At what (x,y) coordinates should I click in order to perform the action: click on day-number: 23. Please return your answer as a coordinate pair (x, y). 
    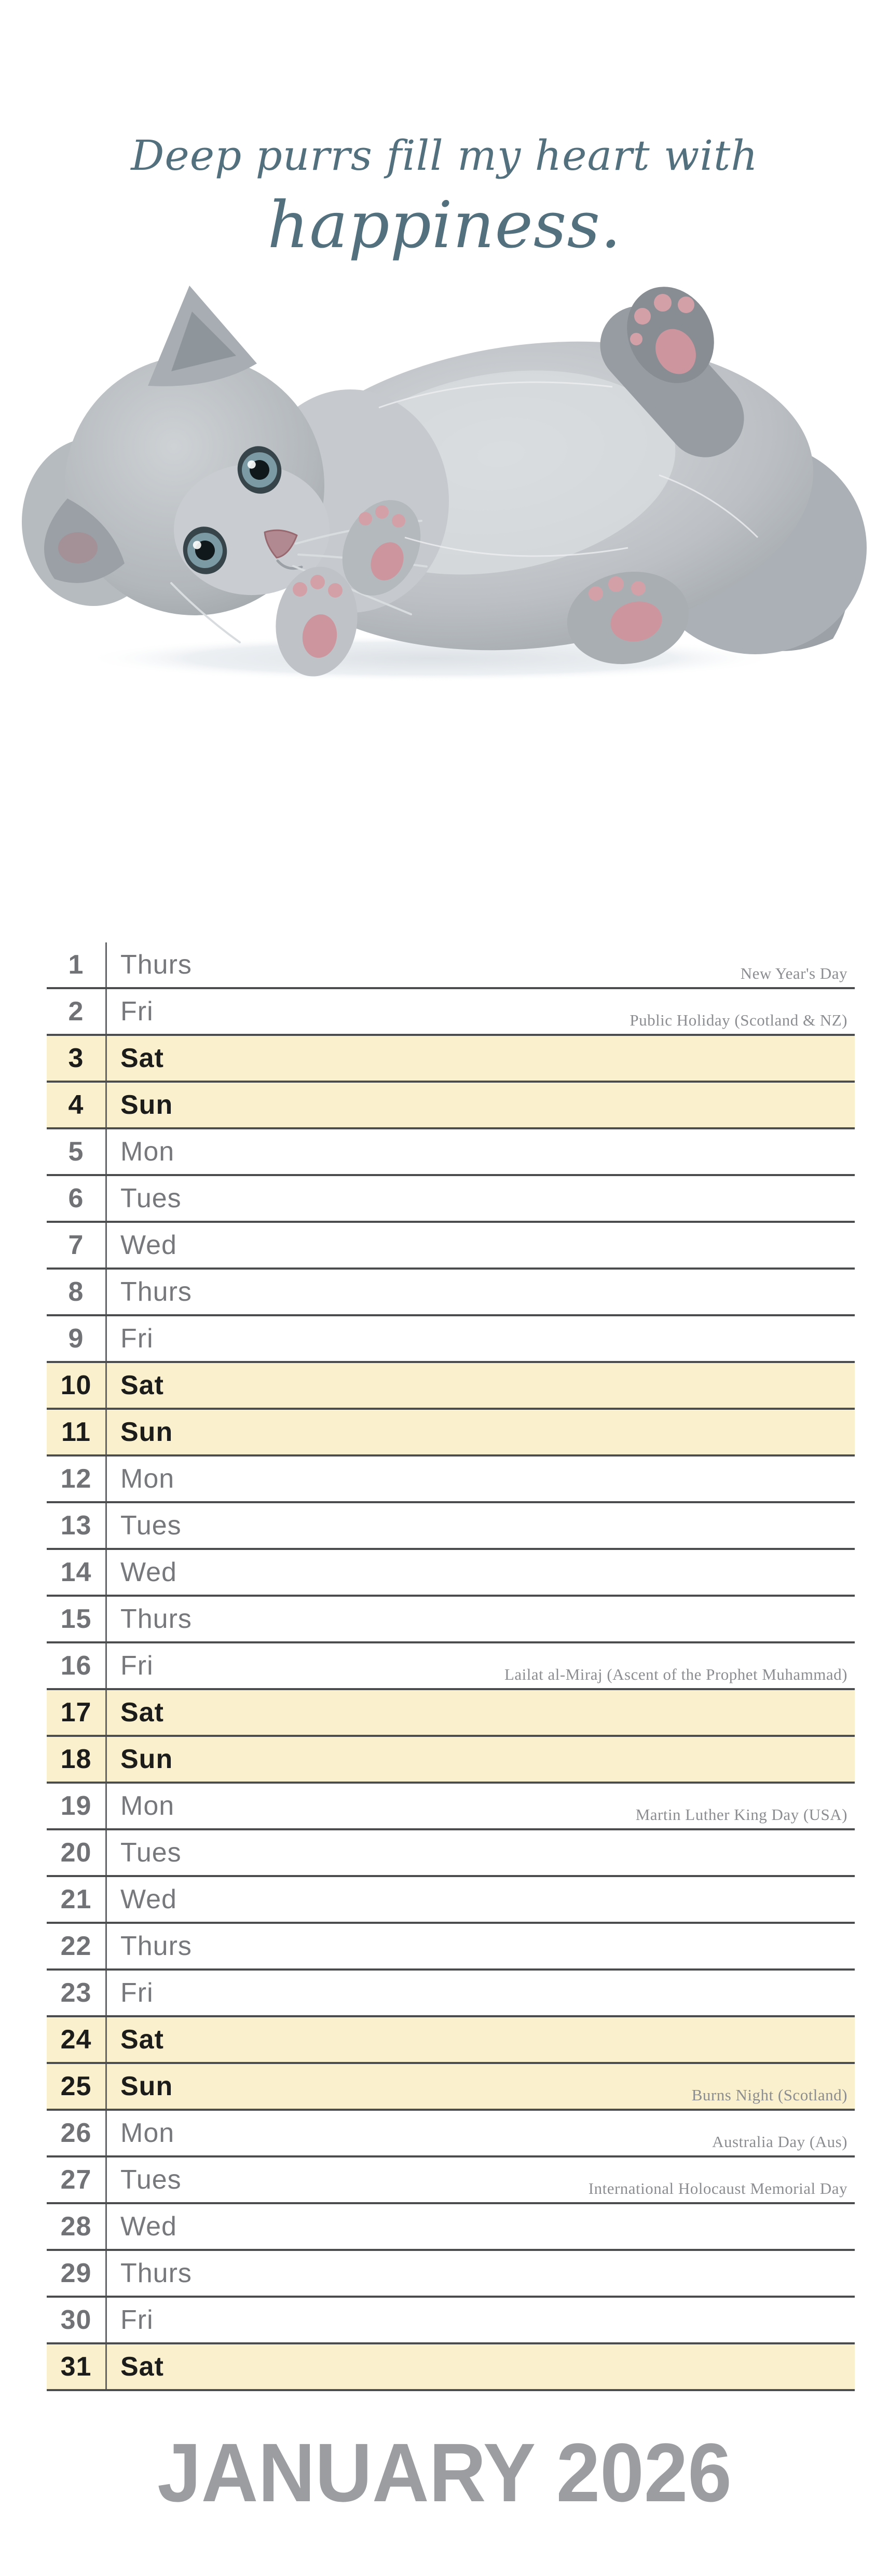
    Looking at the image, I should click on (77, 1993).